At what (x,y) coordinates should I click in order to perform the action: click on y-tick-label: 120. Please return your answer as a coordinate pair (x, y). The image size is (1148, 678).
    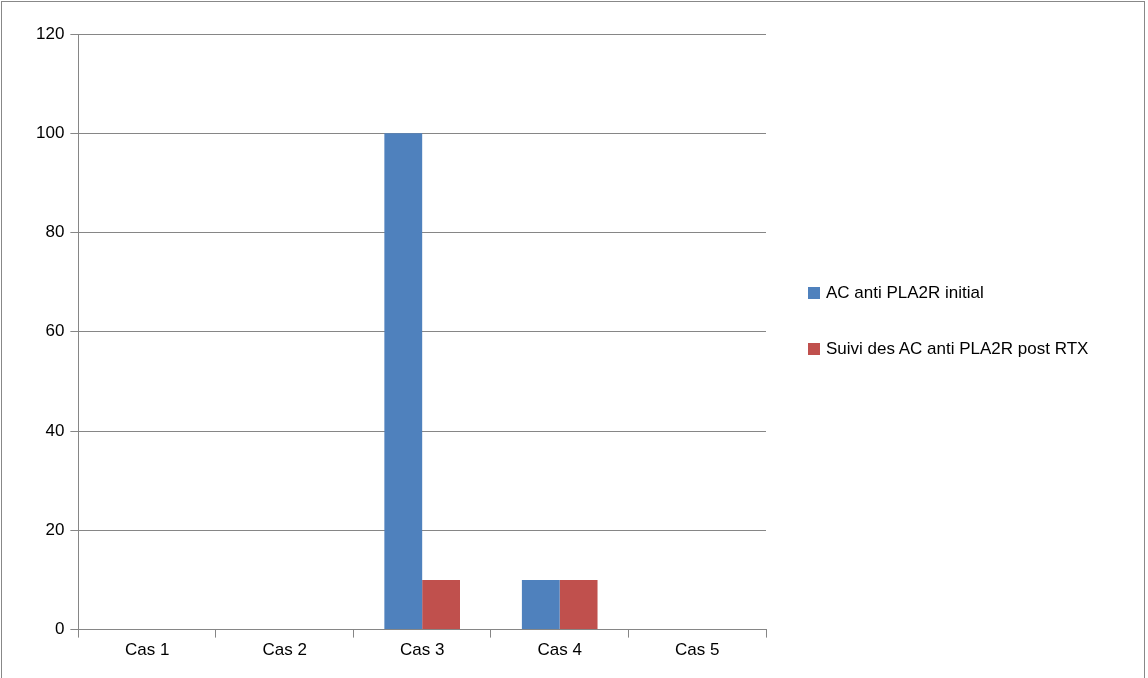
    Looking at the image, I should click on (50, 33).